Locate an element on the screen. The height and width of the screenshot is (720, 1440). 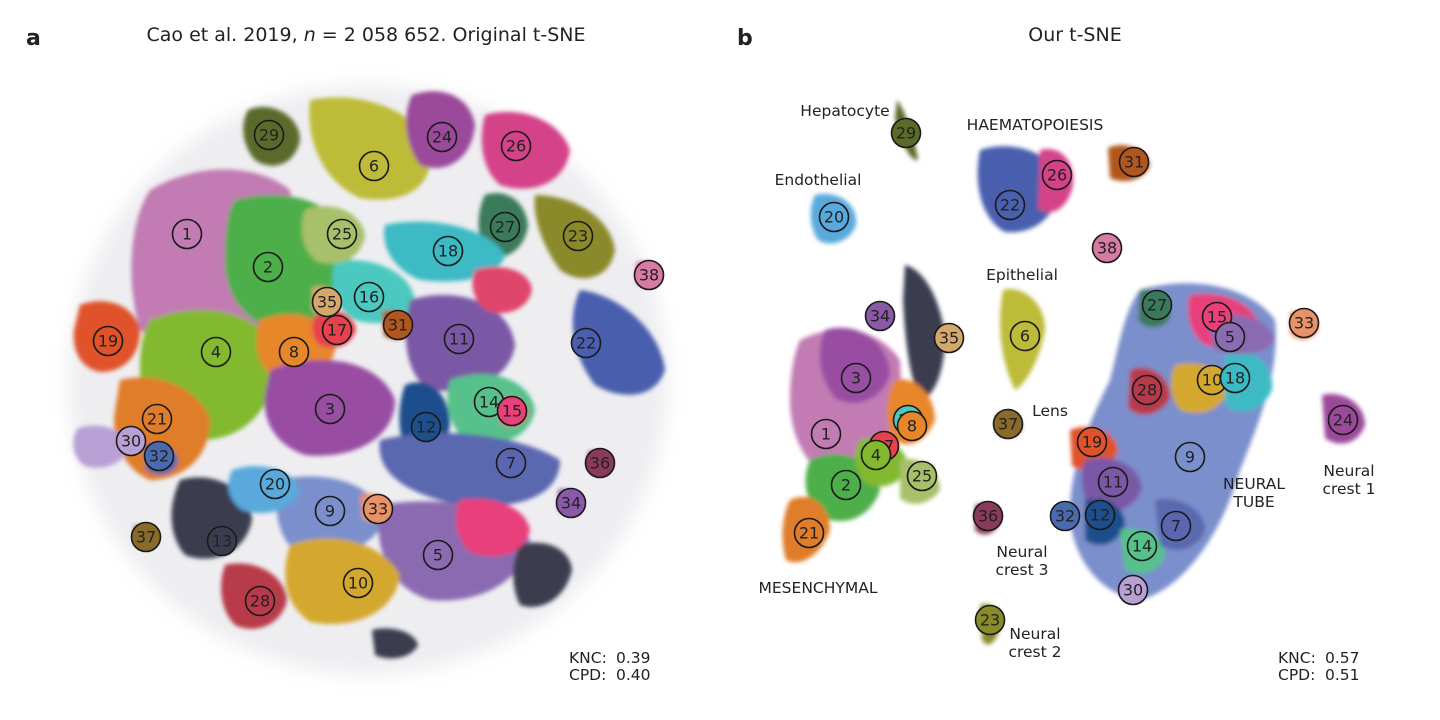
cluster-marker: 30 is located at coordinates (131, 441).